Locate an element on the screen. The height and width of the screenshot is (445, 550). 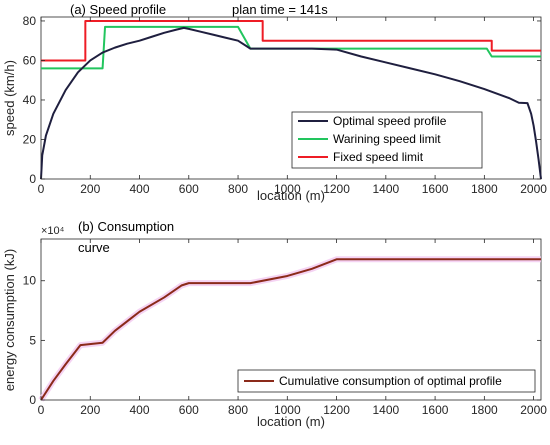
speed-x-axis-label: location (m) is located at coordinates (291, 195).